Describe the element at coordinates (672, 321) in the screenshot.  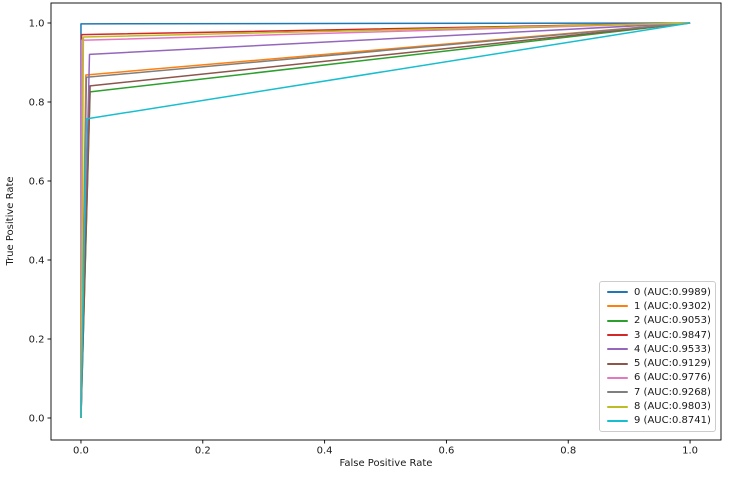
I see `legend-item-label: 2 (AUC:0.9053)` at that location.